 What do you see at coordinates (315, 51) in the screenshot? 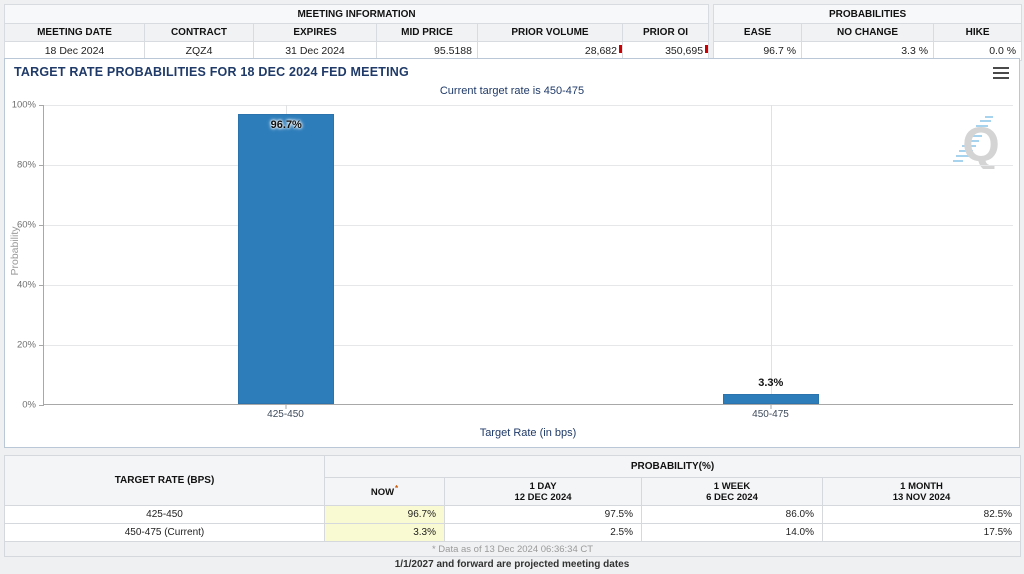
I see `expires-value: 31 Dec 2024` at bounding box center [315, 51].